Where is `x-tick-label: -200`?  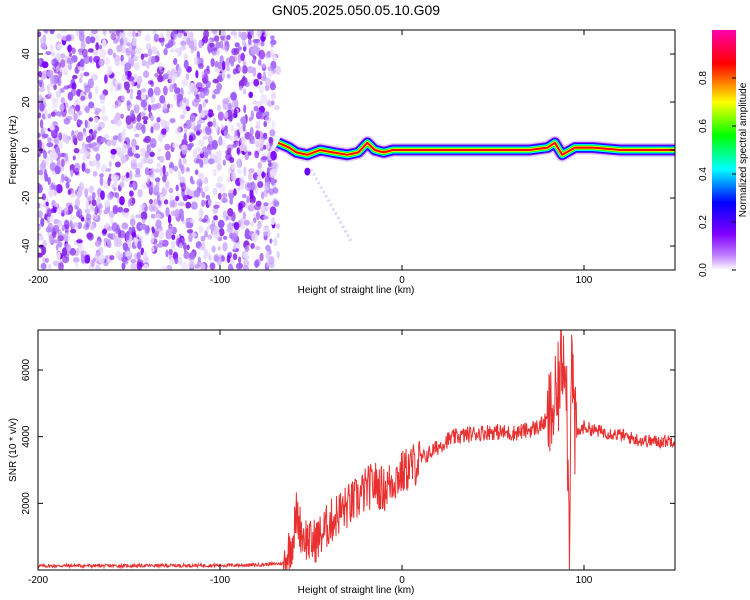 x-tick-label: -200 is located at coordinates (38, 580).